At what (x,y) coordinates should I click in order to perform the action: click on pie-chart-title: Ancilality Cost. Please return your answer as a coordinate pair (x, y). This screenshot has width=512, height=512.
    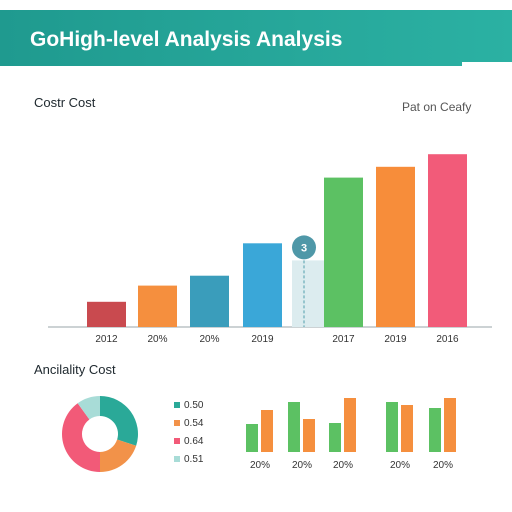
    Looking at the image, I should click on (75, 369).